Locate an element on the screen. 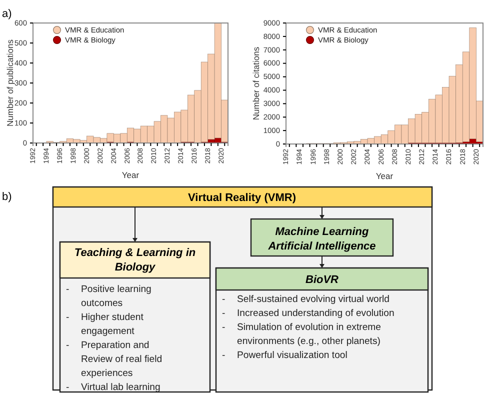 This screenshot has height=402, width=486. y-axis-title: Number of publications is located at coordinates (10, 83).